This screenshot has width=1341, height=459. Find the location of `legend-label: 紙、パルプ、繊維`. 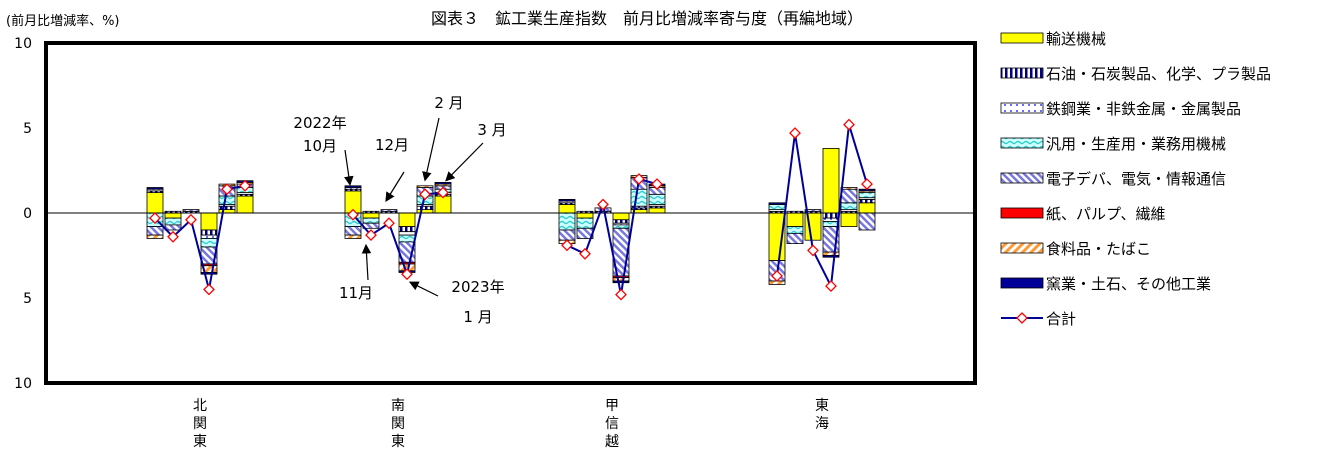

legend-label: 紙、パルプ、繊維 is located at coordinates (1106, 214).